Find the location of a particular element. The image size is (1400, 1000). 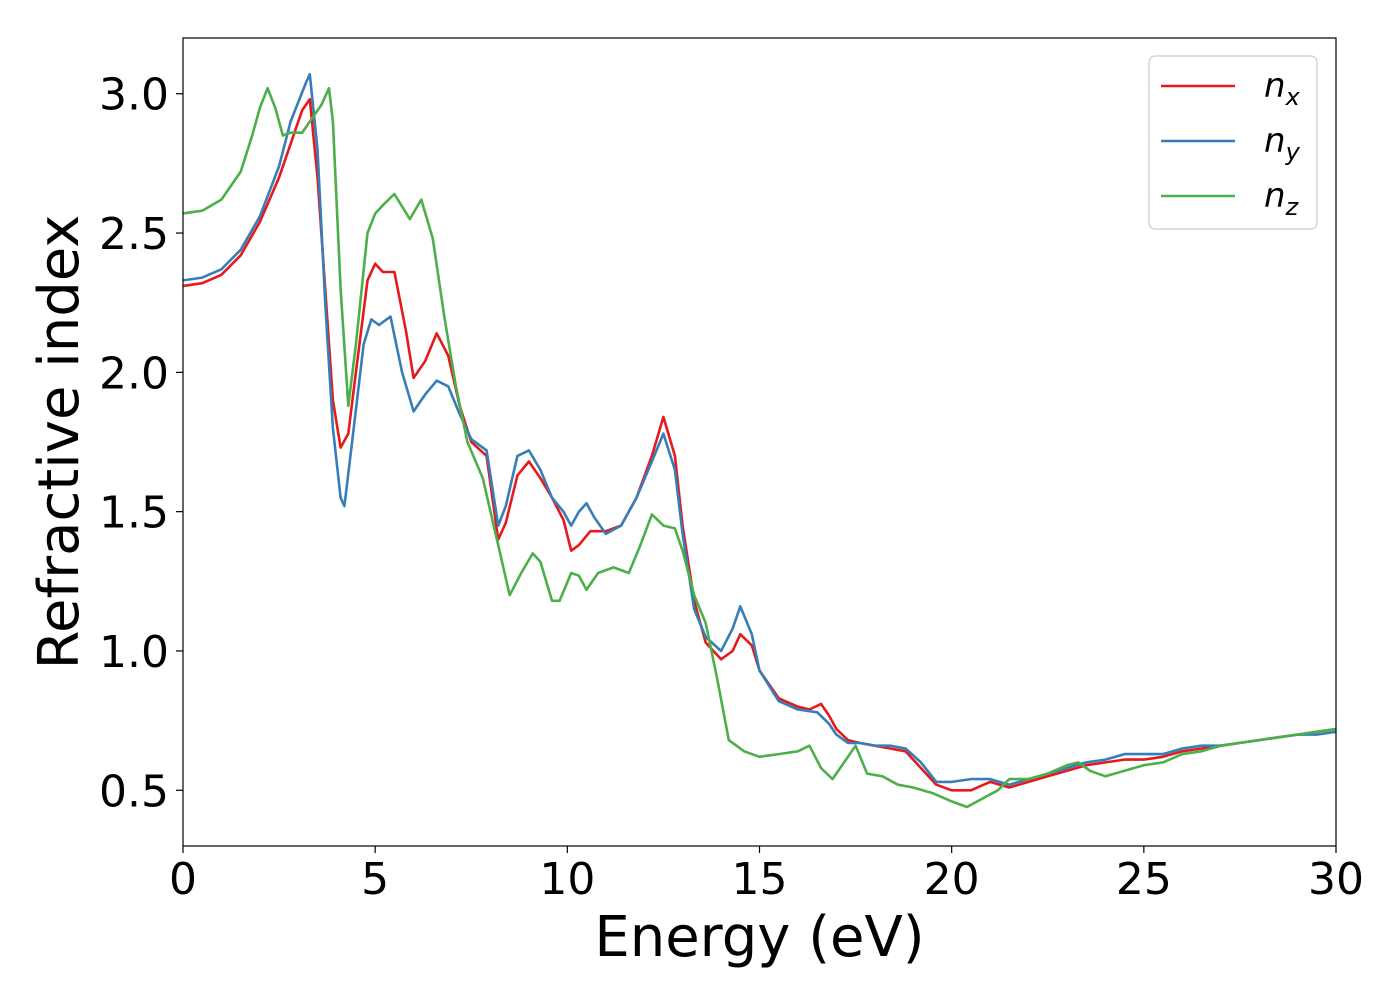

x-tick-label: 0 is located at coordinates (183, 879).